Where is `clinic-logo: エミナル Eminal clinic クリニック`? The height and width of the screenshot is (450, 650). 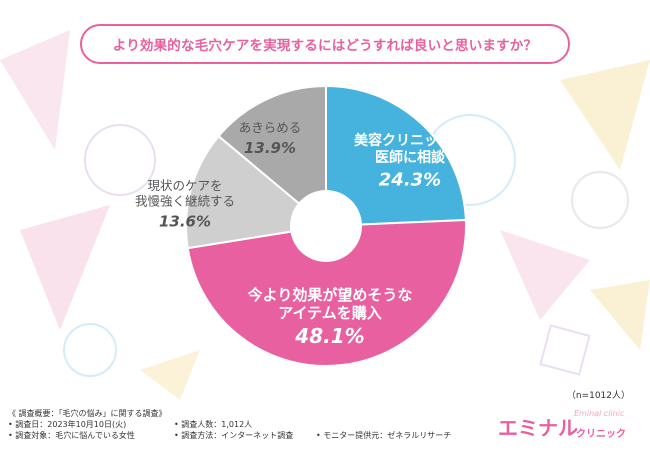 clinic-logo: エミナル Eminal clinic クリニック is located at coordinates (570, 425).